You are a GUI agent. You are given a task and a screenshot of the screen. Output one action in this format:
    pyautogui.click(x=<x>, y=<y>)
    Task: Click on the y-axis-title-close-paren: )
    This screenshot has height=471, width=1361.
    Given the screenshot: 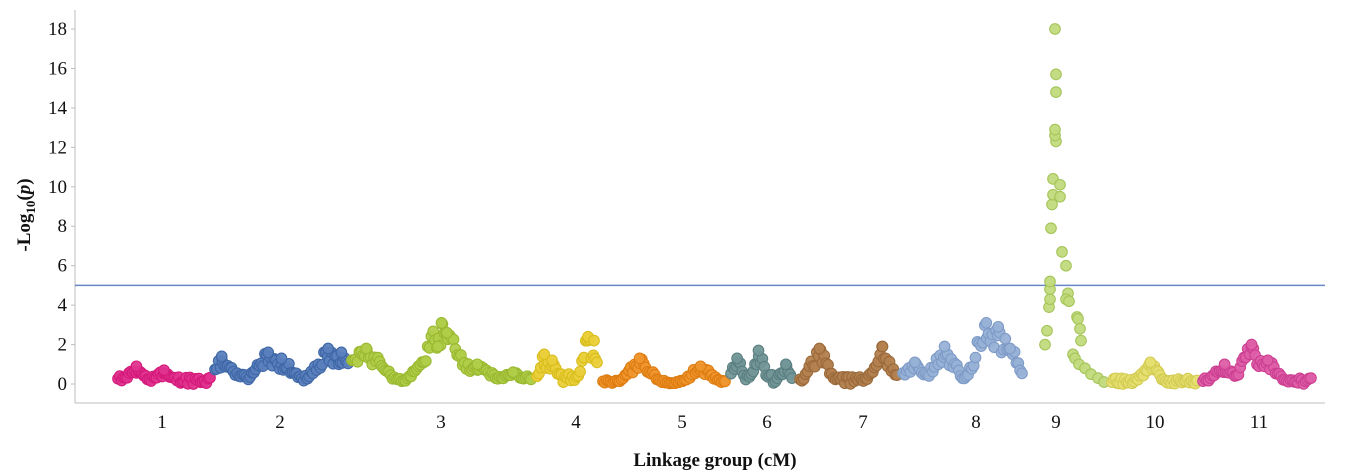 What is the action you would take?
    pyautogui.click(x=24, y=181)
    